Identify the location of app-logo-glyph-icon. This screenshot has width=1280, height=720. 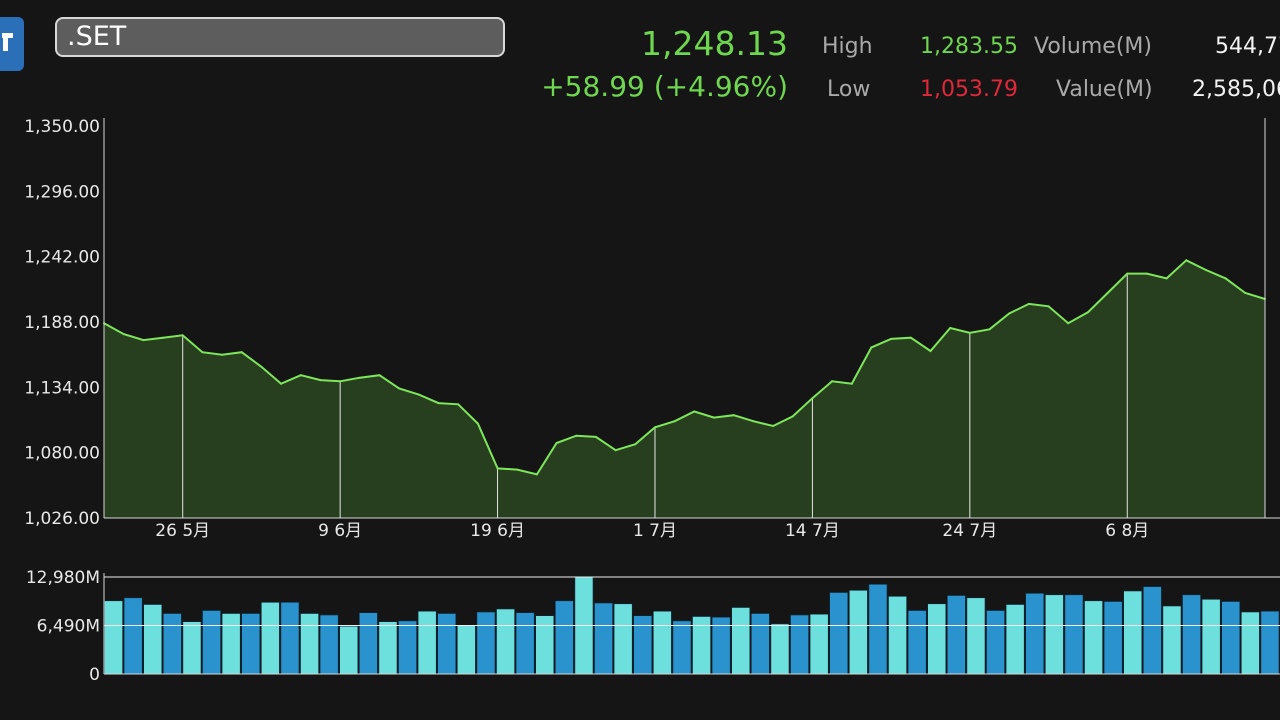
(7, 42).